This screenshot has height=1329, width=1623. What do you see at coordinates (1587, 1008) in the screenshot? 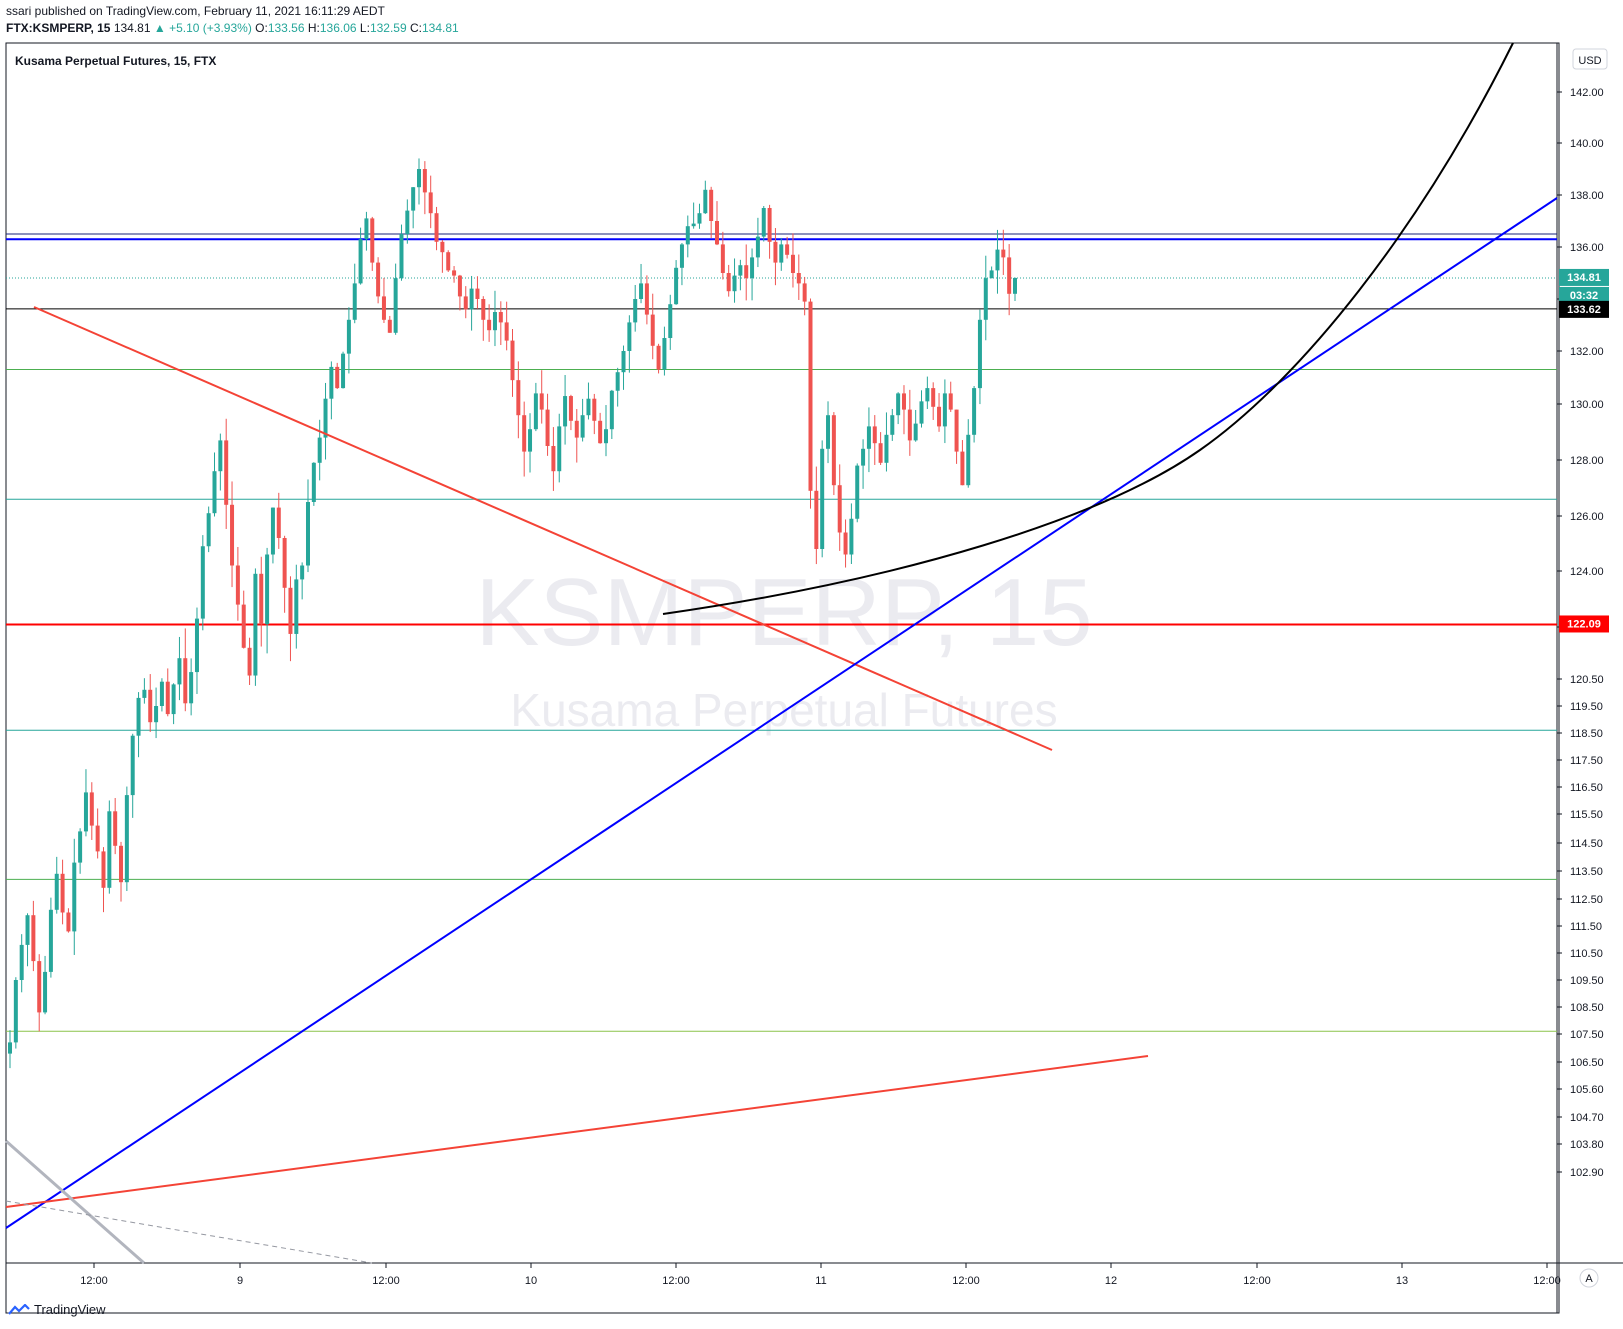
I see `y-tick-label: 108.50` at bounding box center [1587, 1008].